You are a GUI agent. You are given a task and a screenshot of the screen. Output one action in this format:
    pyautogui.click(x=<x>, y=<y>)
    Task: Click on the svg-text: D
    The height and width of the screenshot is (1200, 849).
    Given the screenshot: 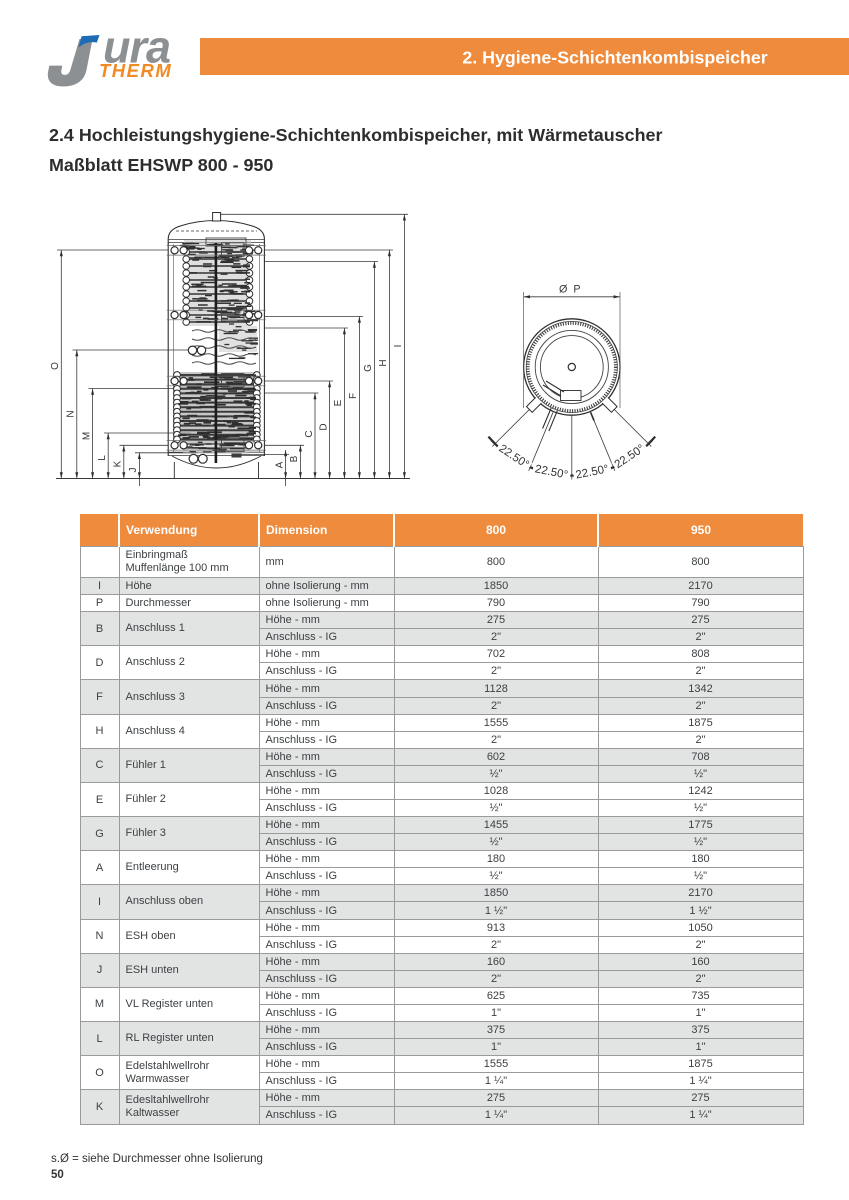 What is the action you would take?
    pyautogui.click(x=323, y=426)
    